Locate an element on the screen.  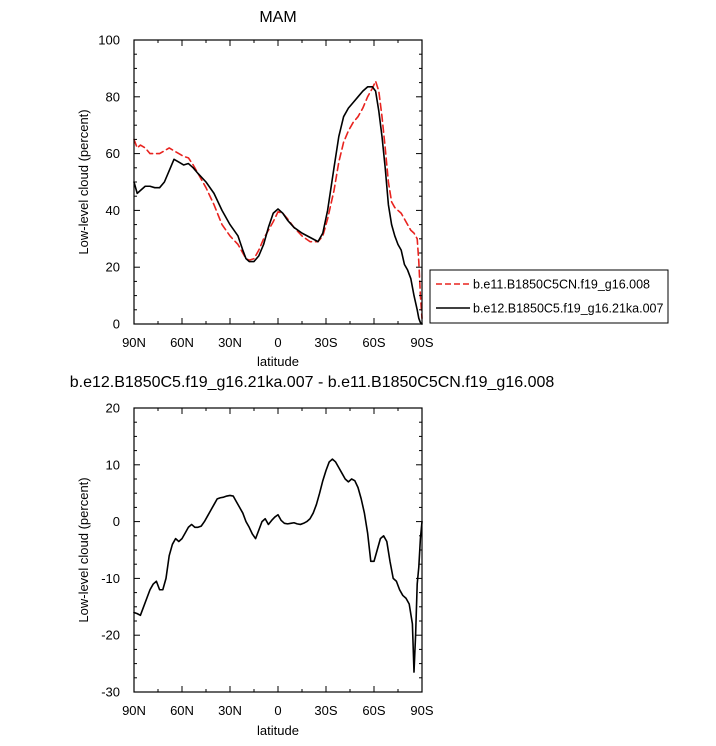
bottom-x-tick-label: 90N is located at coordinates (134, 710).